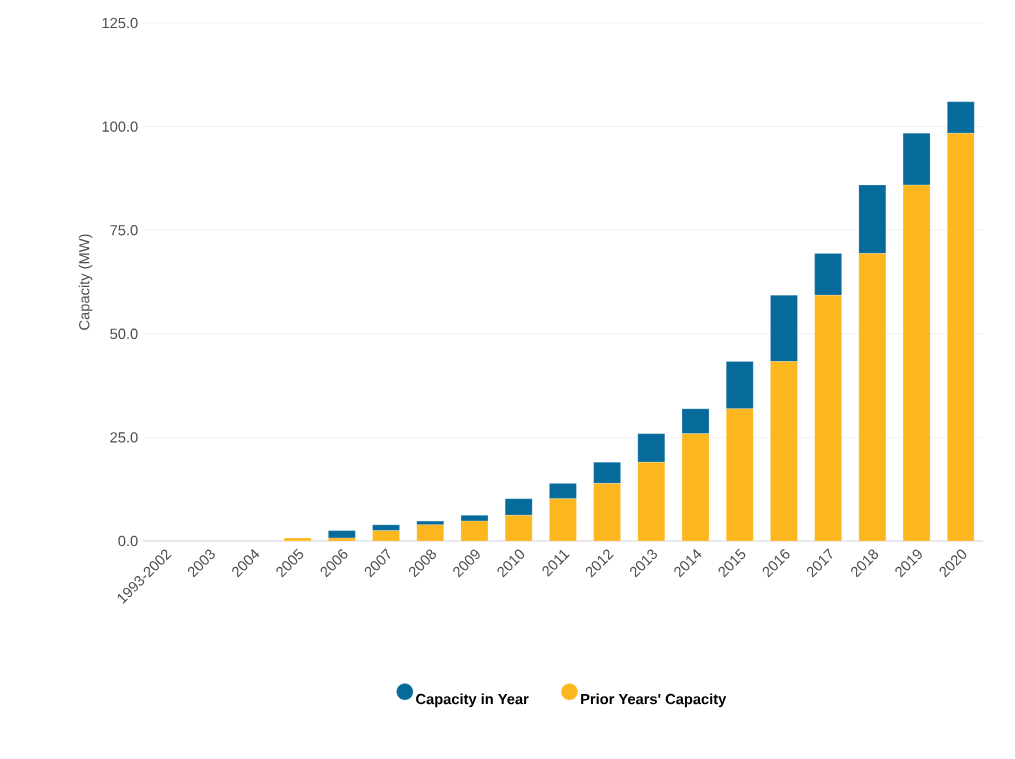 The image size is (1015, 759). Describe the element at coordinates (120, 23) in the screenshot. I see `y-tick-label: 125.0` at that location.